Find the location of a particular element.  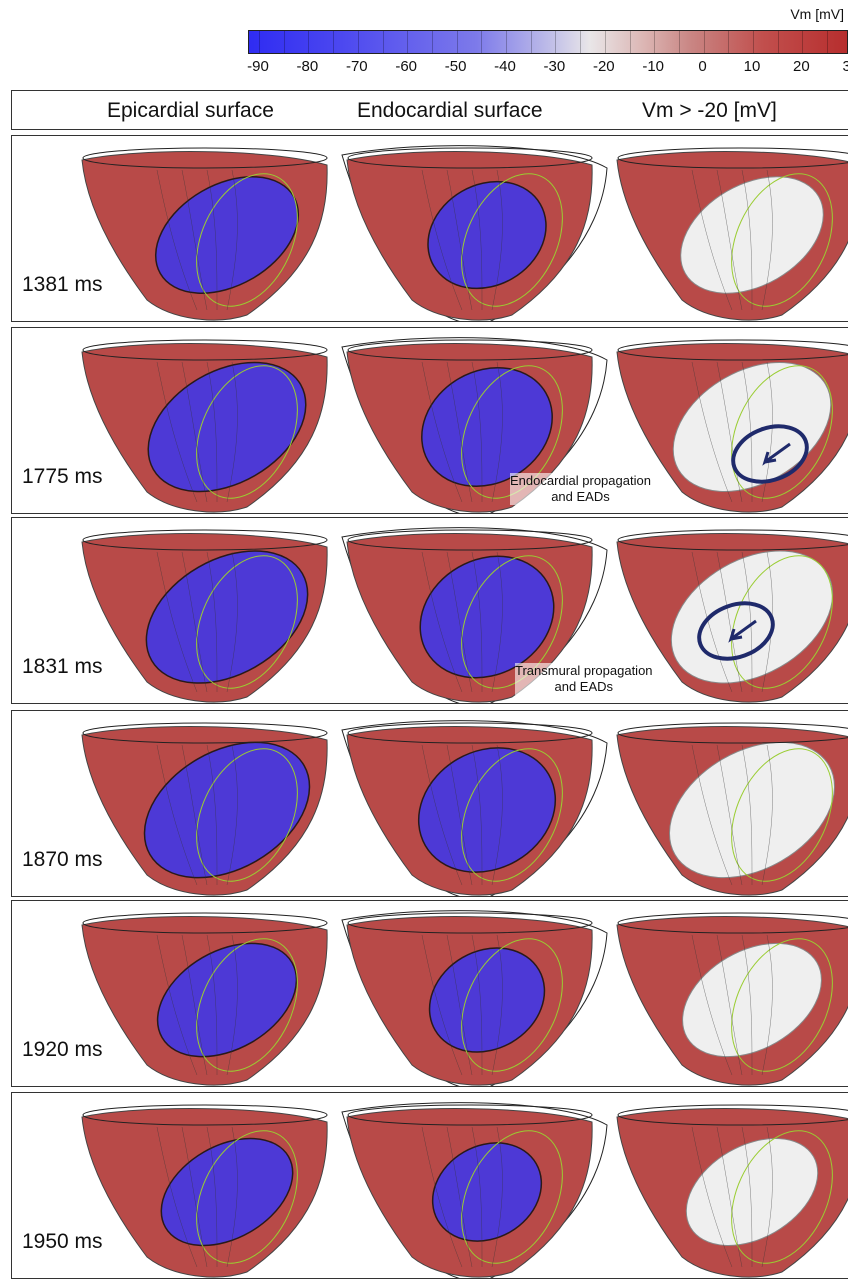

colorbar-tick-label: -70 is located at coordinates (356, 66).